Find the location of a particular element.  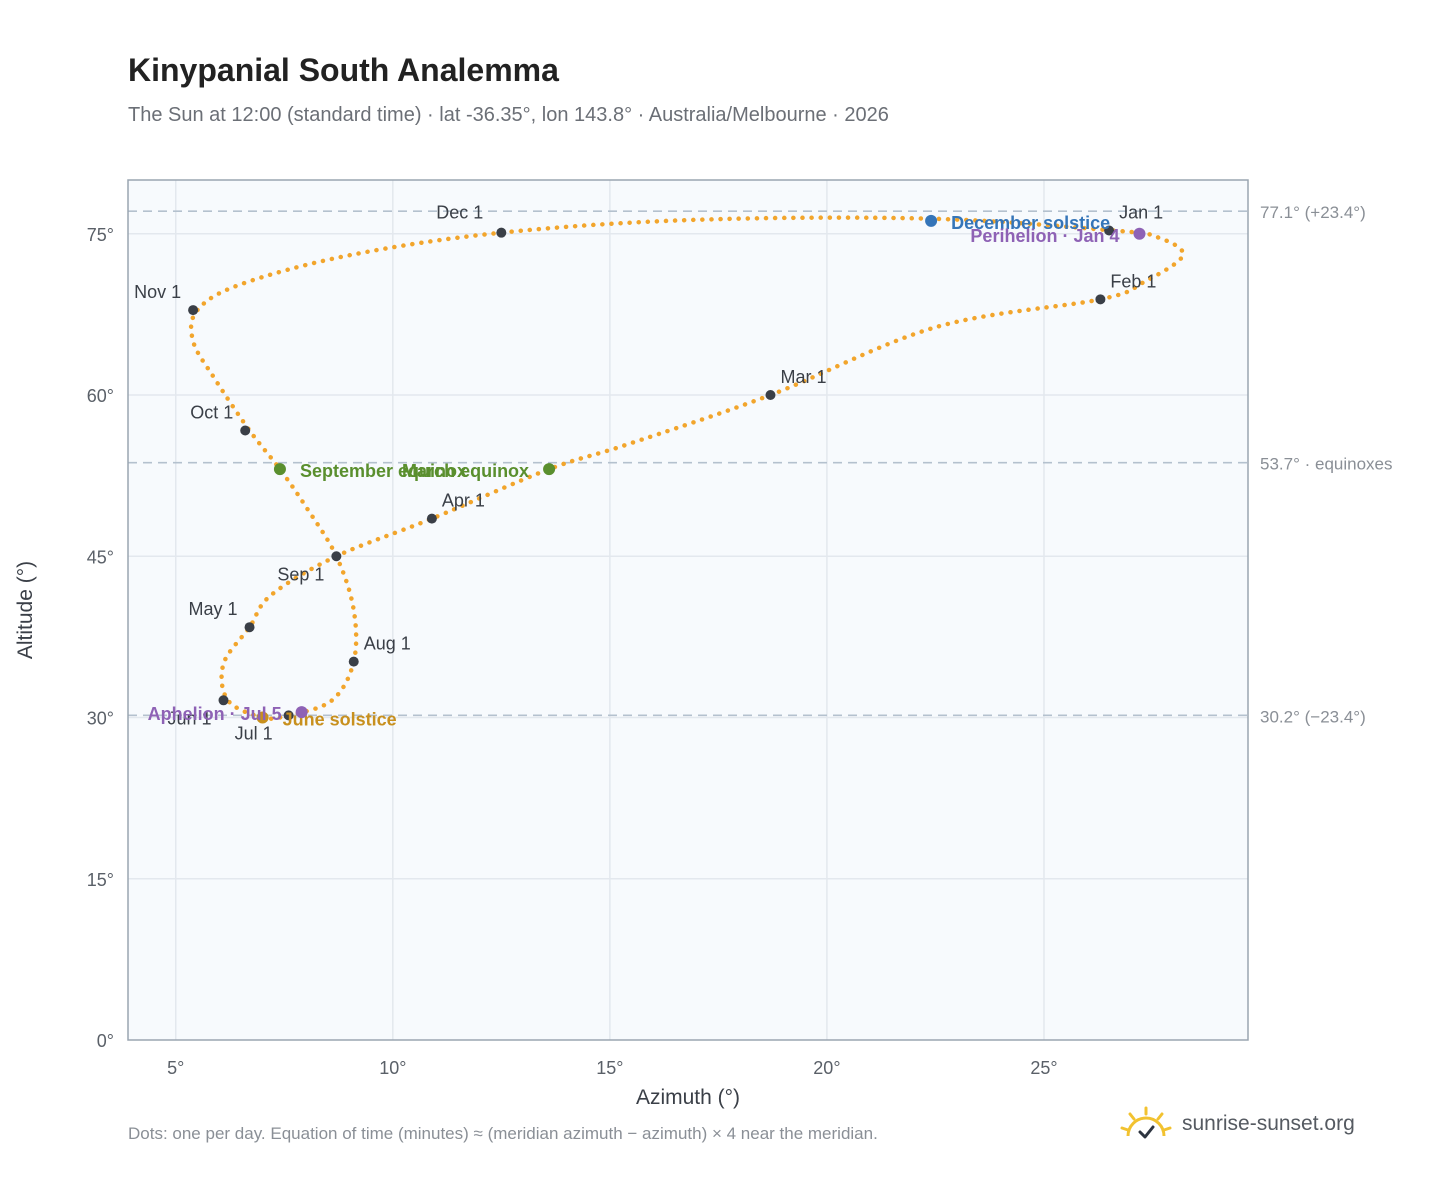

month-marker-label: Sep 1 is located at coordinates (300, 574).